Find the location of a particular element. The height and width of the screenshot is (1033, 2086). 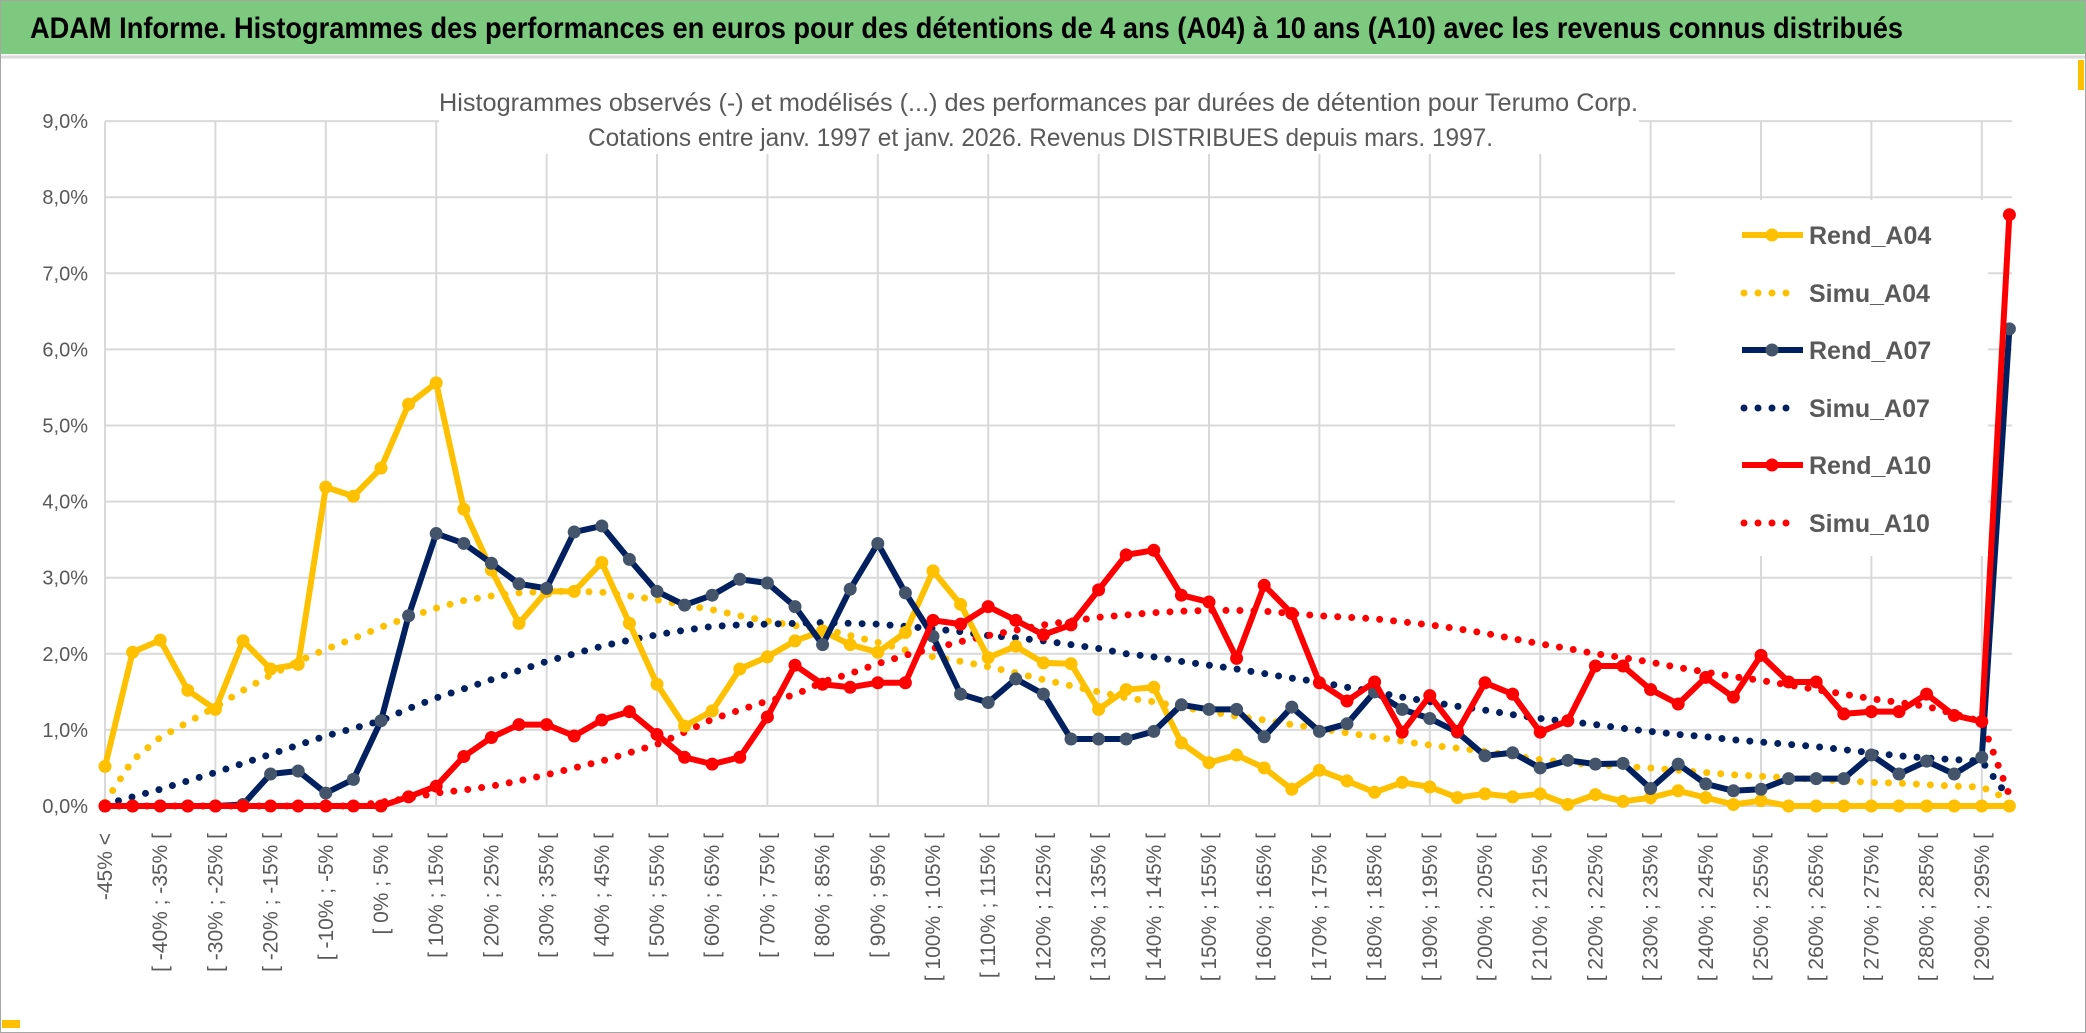

x-tick-label: -45% < is located at coordinates (105, 866).